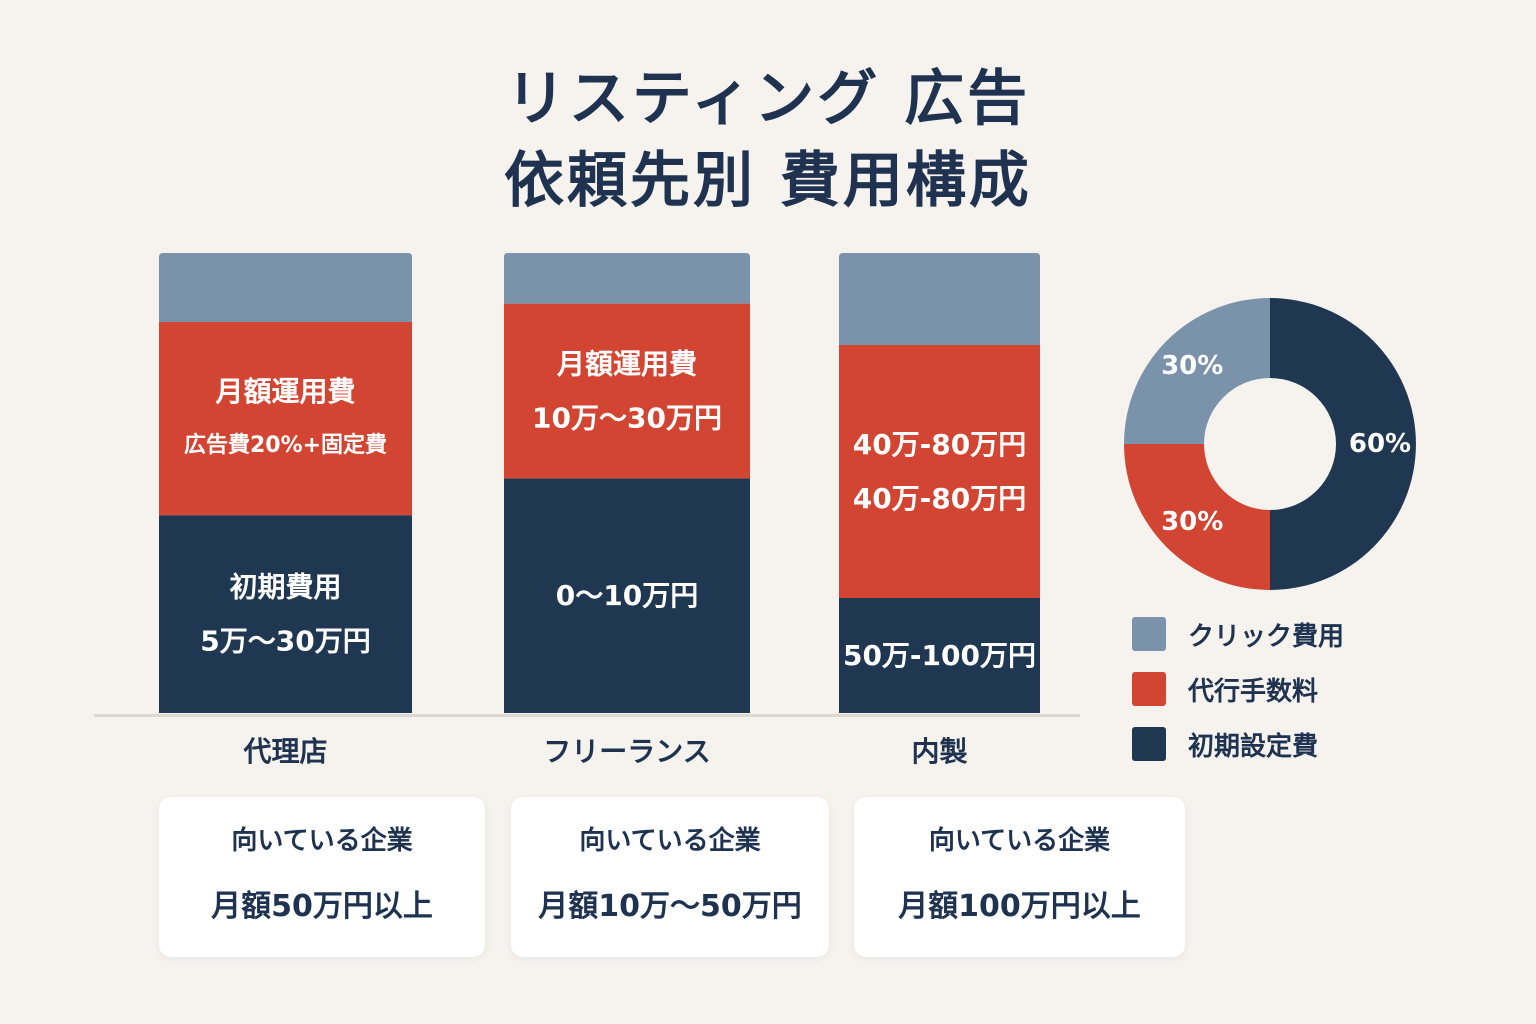 Image resolution: width=1536 pixels, height=1024 pixels. Describe the element at coordinates (670, 906) in the screenshot. I see `card-text: 月額10万〜50万円` at that location.